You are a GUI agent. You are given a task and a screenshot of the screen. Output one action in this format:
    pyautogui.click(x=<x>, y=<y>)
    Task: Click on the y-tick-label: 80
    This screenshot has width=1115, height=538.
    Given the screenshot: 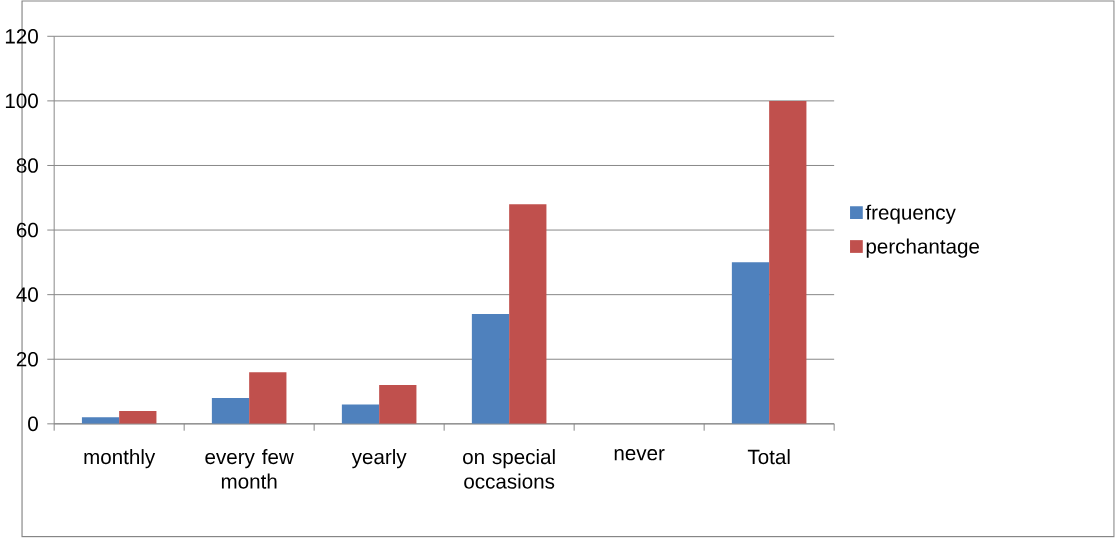 What is the action you would take?
    pyautogui.click(x=27, y=165)
    